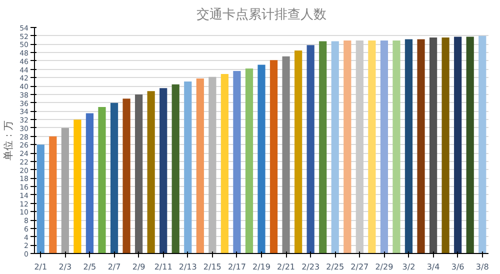 Image resolution: width=500 pixels, height=274 pixels. Describe the element at coordinates (65, 267) in the screenshot. I see `x-tick-label: 2/3` at that location.